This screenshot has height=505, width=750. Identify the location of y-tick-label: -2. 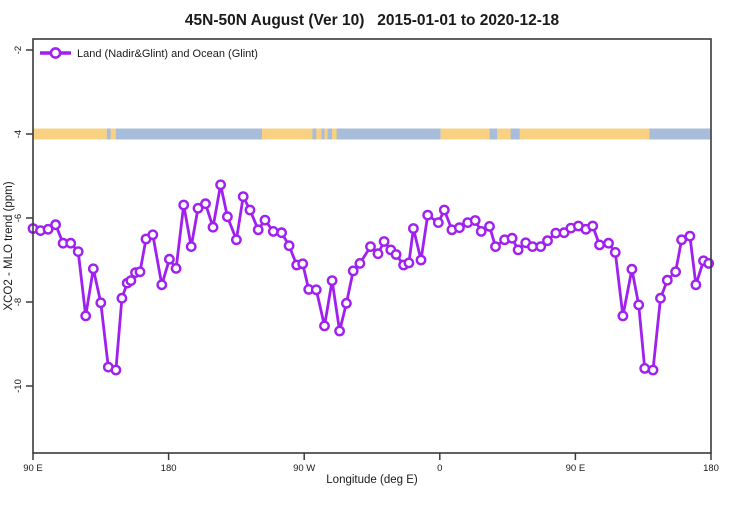
(18, 50).